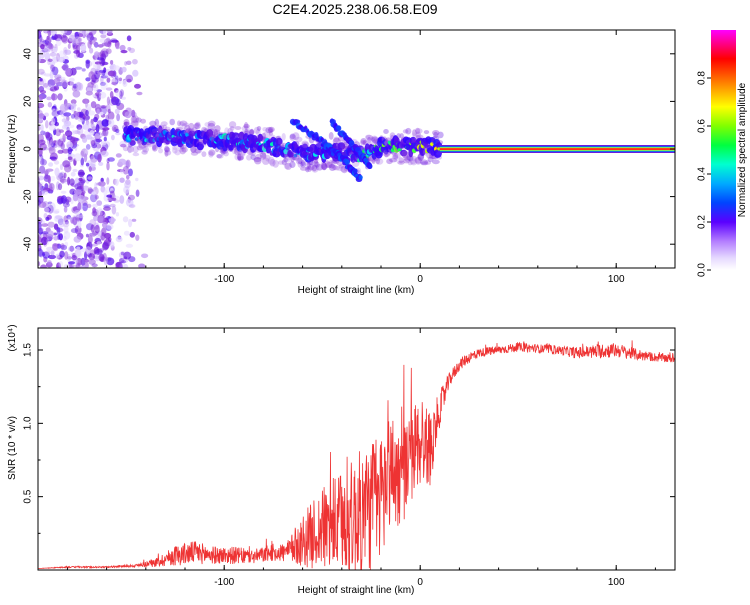  Describe the element at coordinates (295, 155) in the screenshot. I see `spectrogram-track-peak` at that location.